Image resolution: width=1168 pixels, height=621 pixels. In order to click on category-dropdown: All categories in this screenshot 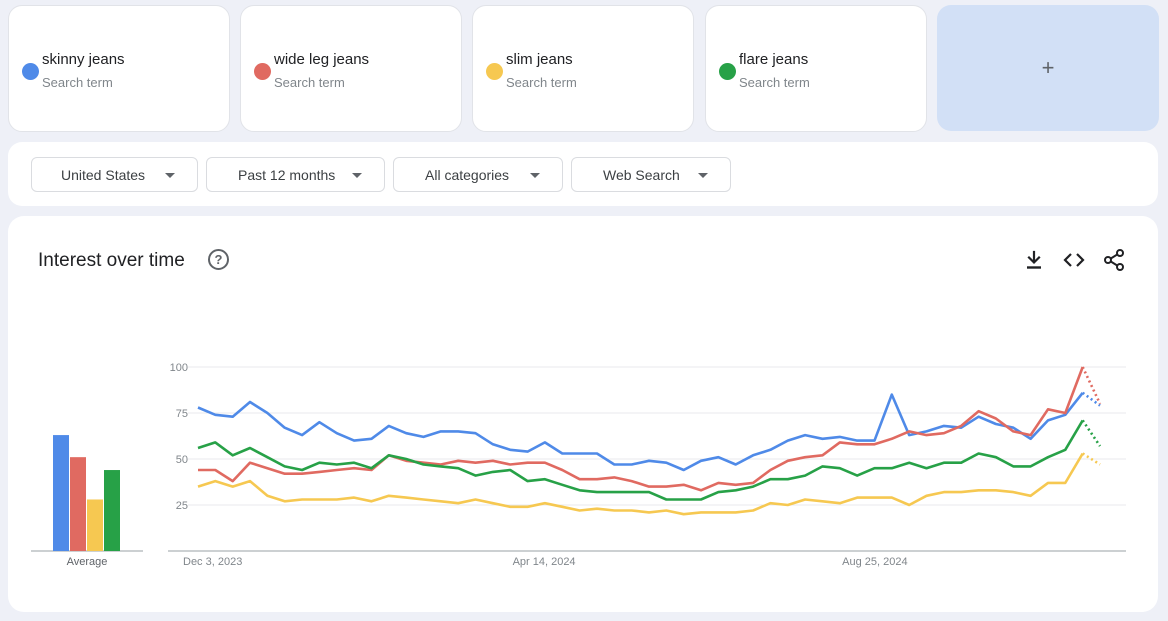, I will do `click(478, 174)`.